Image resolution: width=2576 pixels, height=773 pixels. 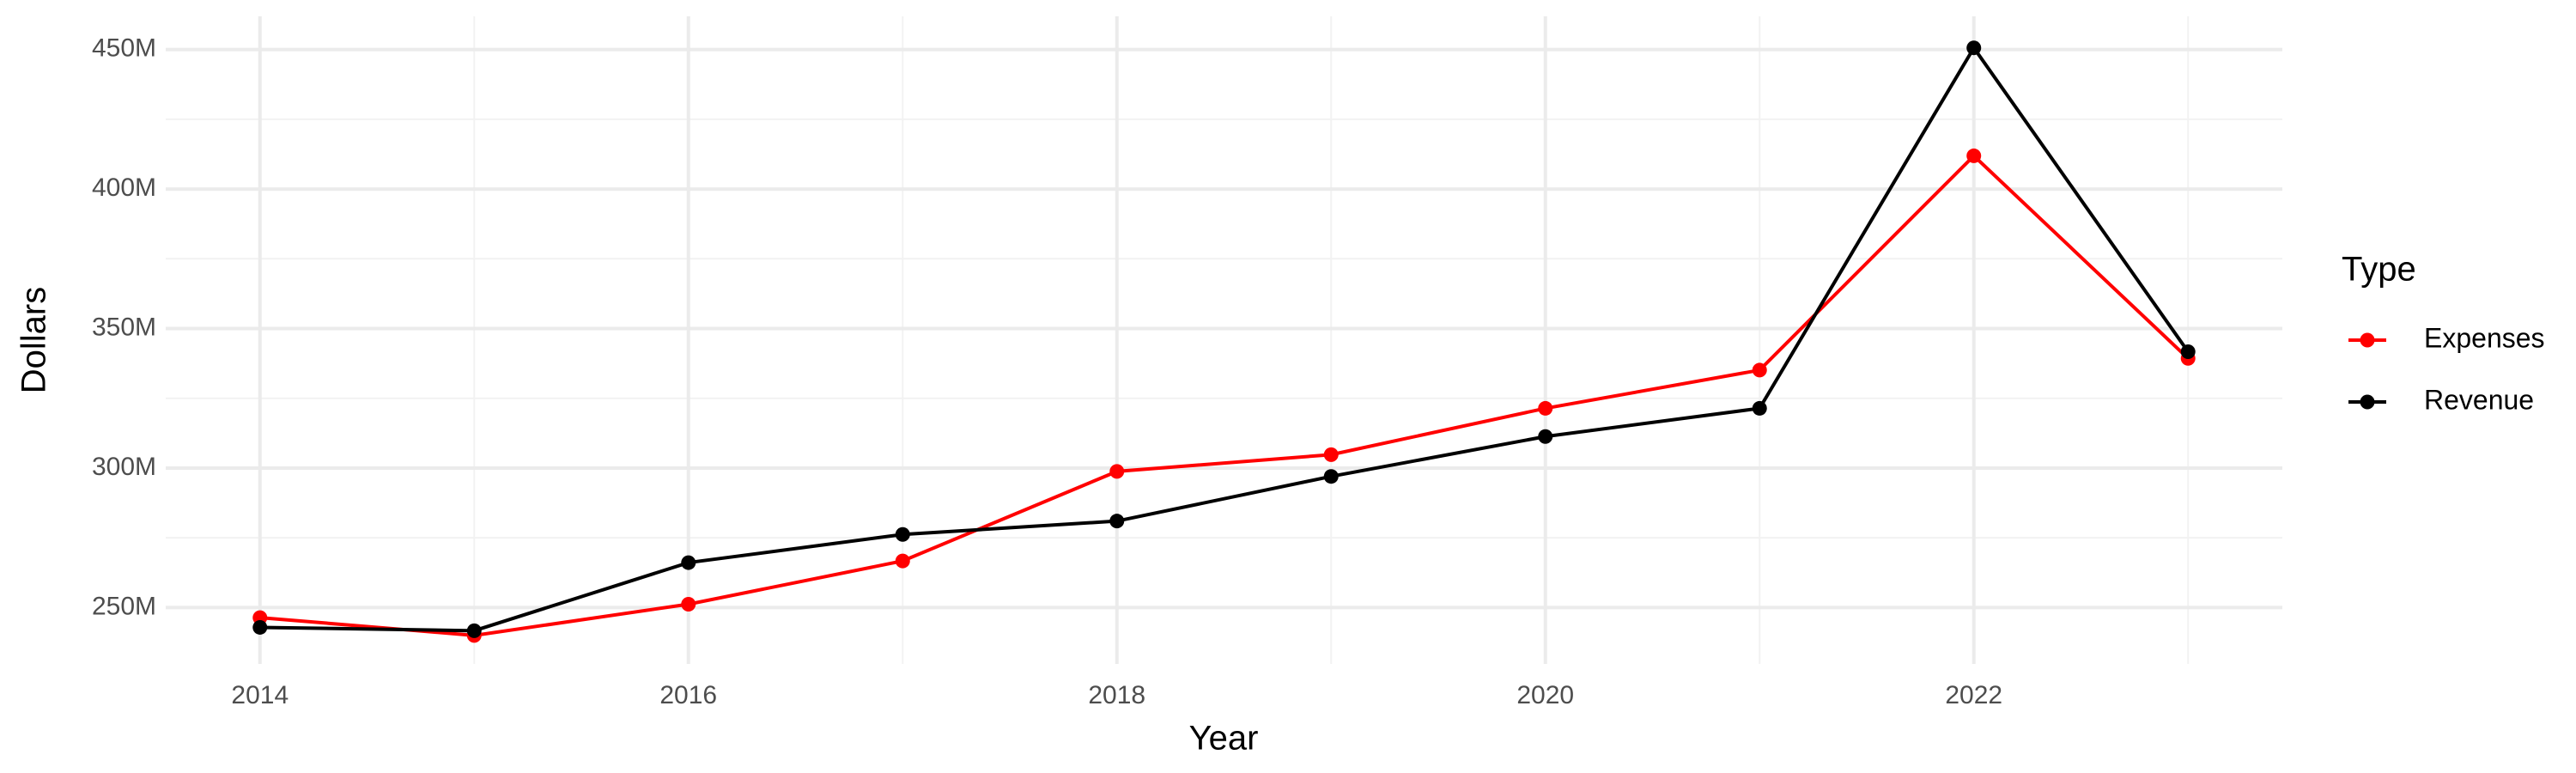 What do you see at coordinates (124, 48) in the screenshot?
I see `y-tick-label: 450M` at bounding box center [124, 48].